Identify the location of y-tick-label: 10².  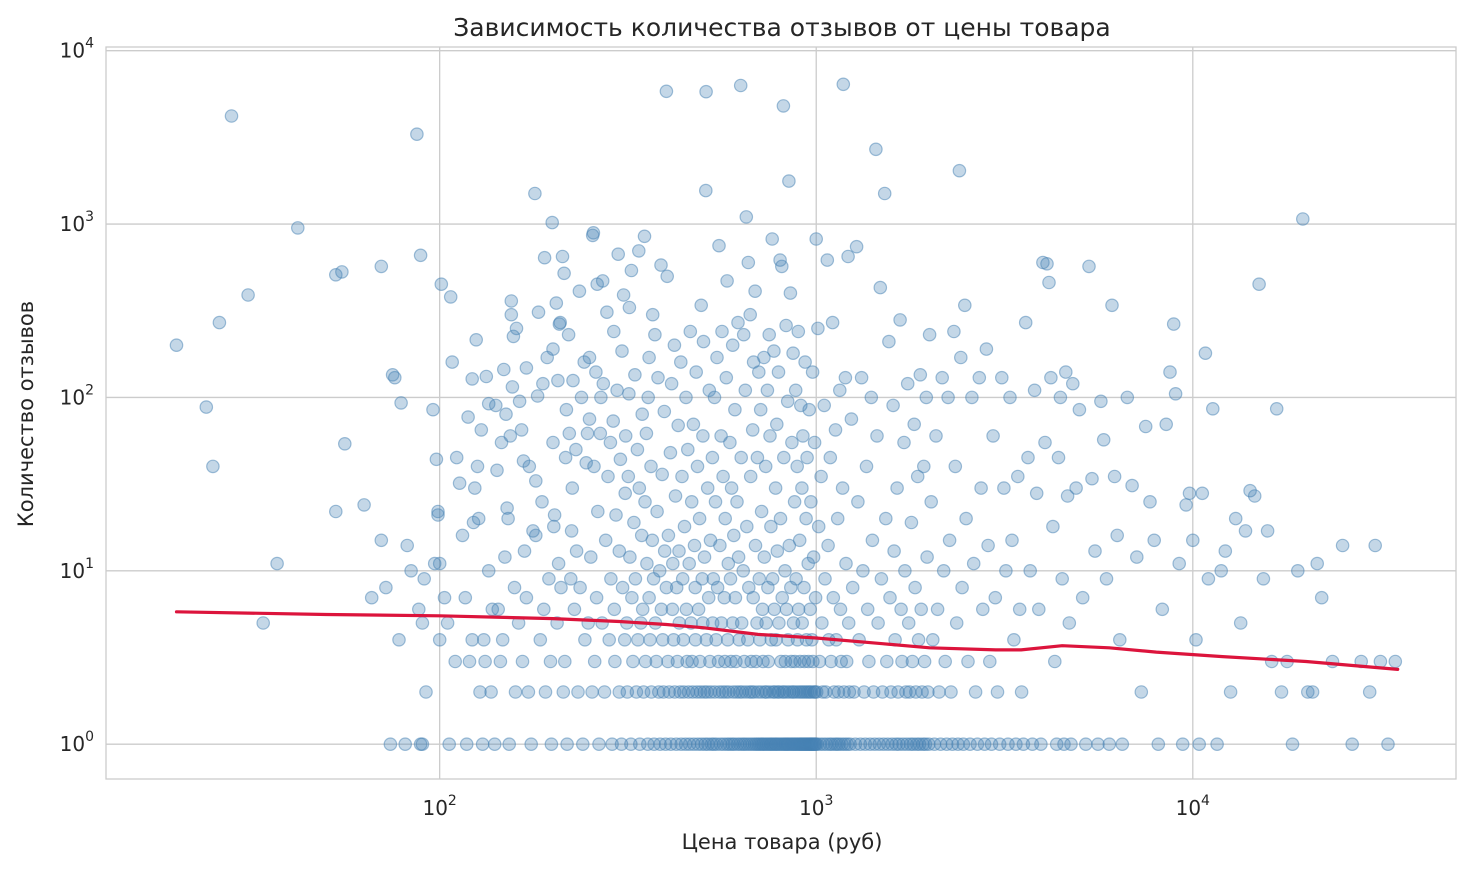
(77, 395).